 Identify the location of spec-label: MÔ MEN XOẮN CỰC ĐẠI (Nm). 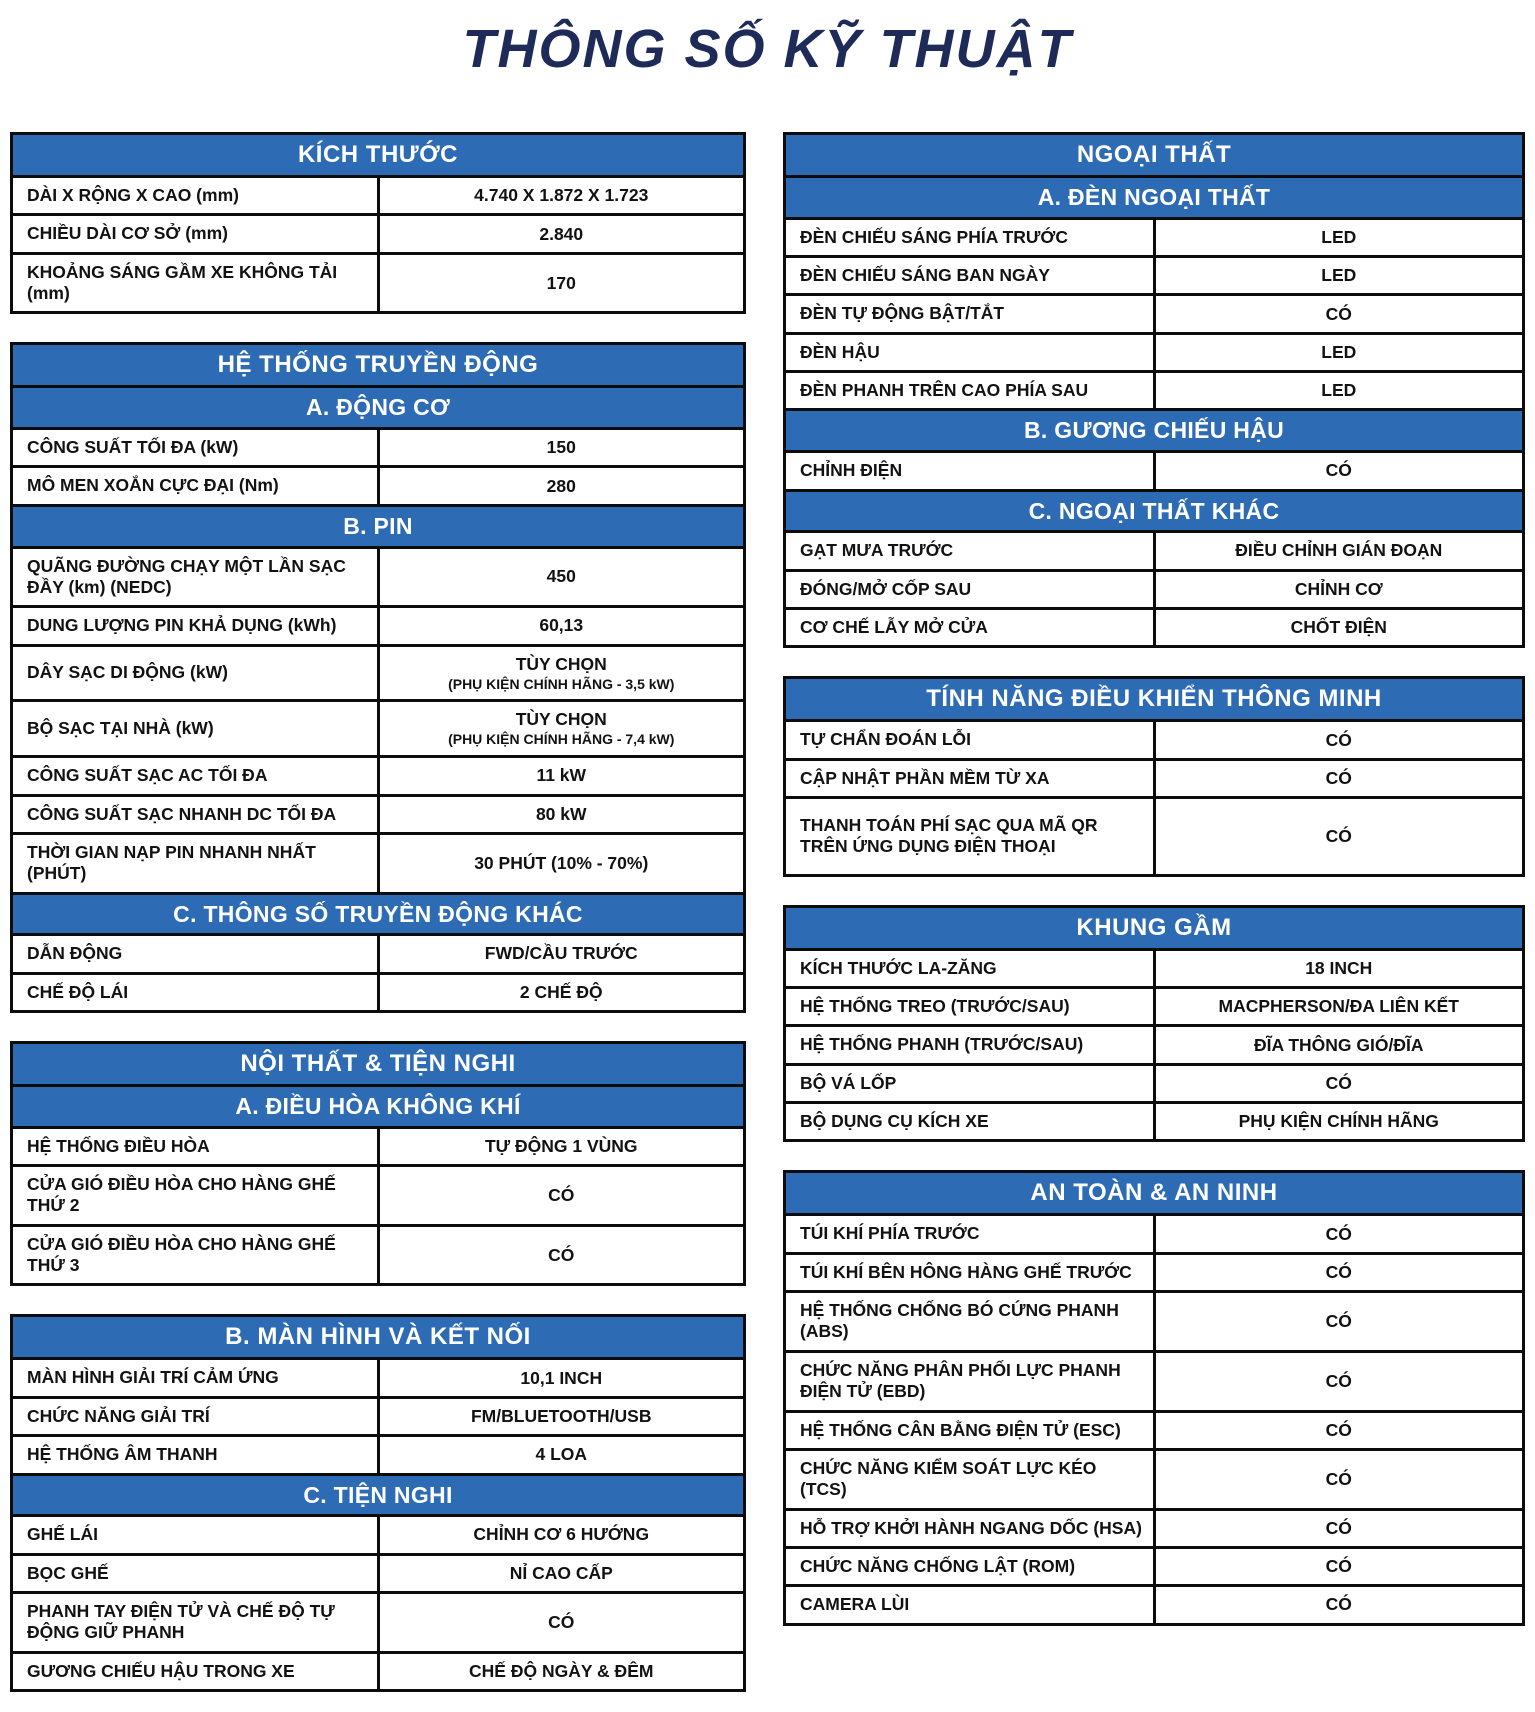
(195, 486).